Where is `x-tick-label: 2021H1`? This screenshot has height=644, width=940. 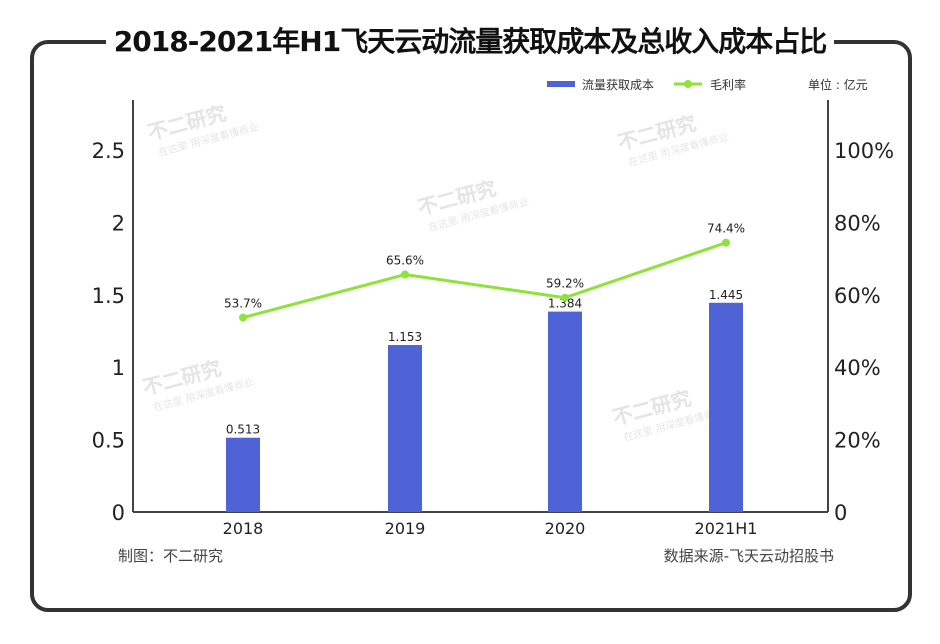 x-tick-label: 2021H1 is located at coordinates (726, 528).